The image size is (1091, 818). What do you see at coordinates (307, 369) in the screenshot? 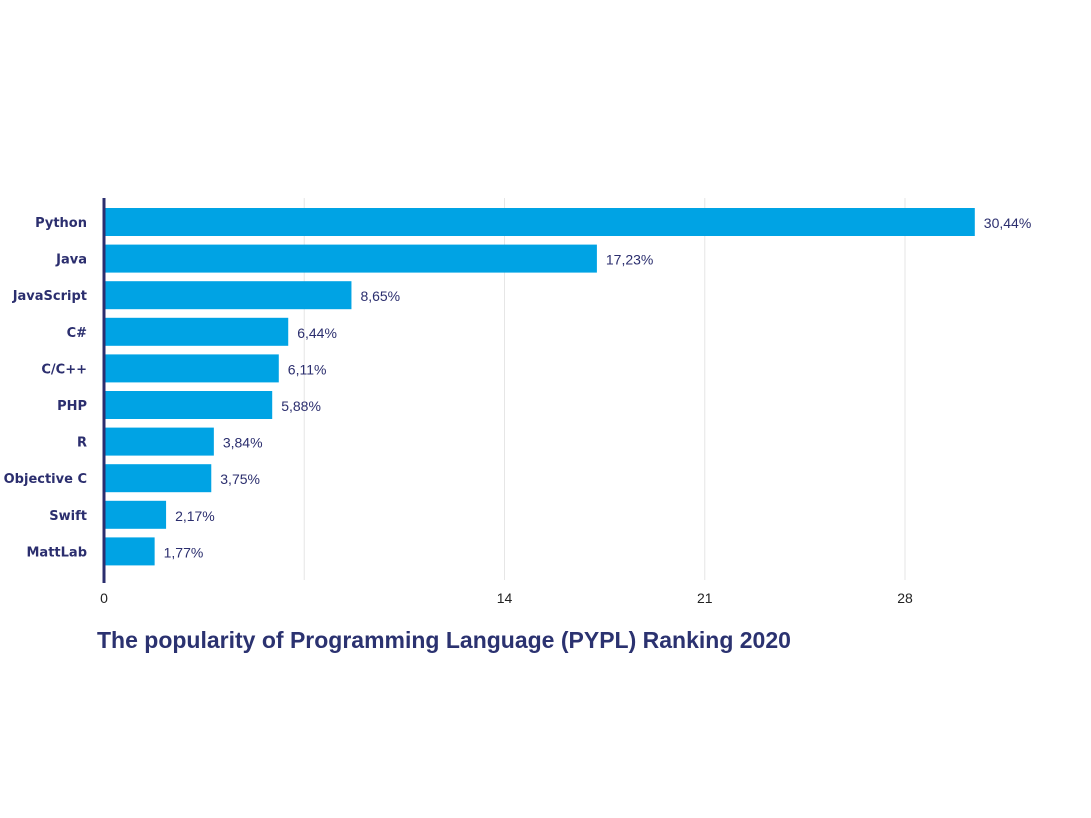
I see `data-label: 6,11%` at bounding box center [307, 369].